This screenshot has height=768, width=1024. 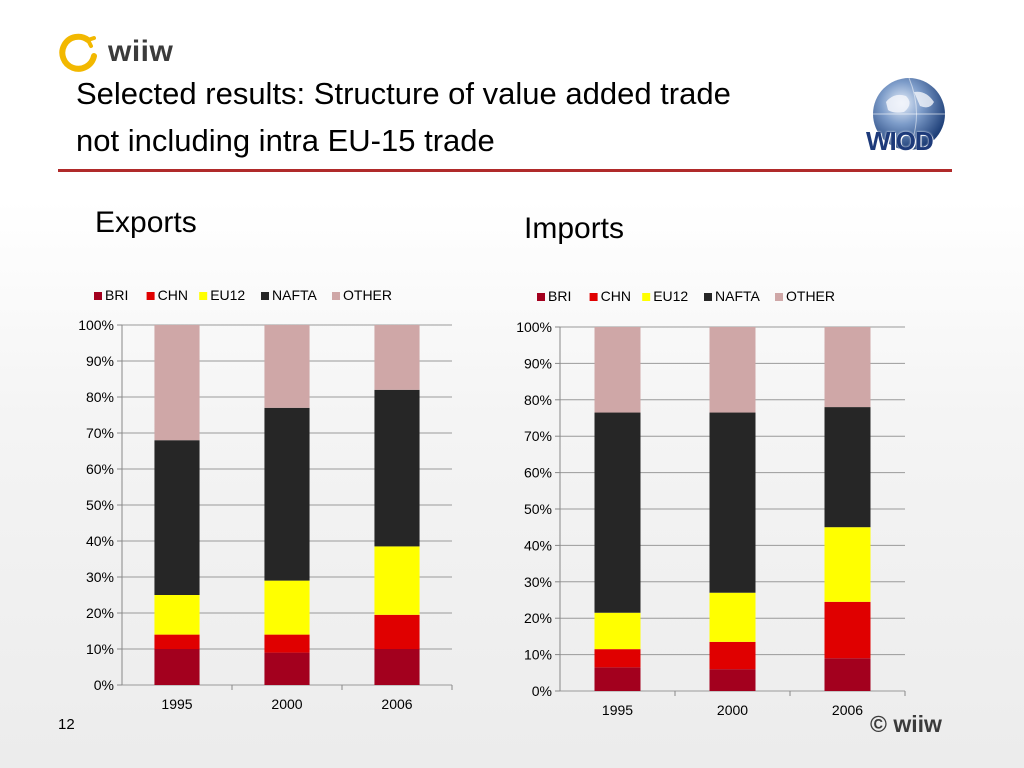 I want to click on imports-legend-swatch-nafta, so click(x=708, y=297).